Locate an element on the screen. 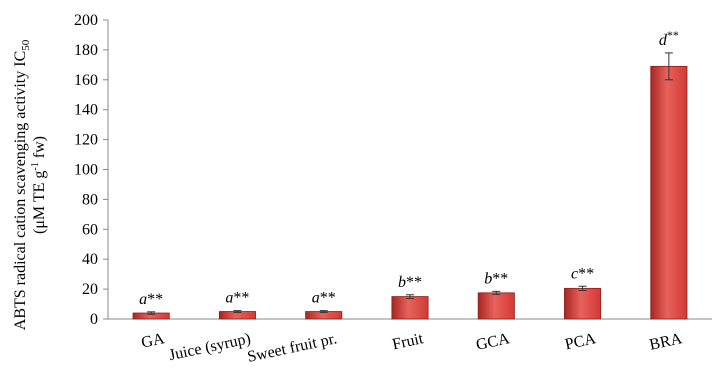 The image size is (715, 377). category-label: GCA is located at coordinates (493, 342).